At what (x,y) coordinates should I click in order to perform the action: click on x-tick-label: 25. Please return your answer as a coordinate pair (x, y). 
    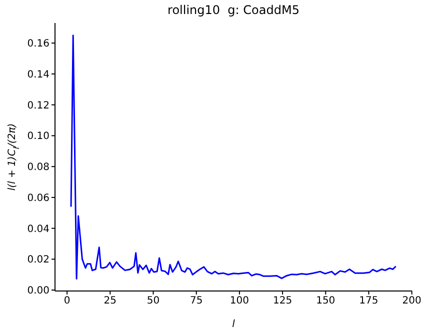
    Looking at the image, I should click on (110, 301).